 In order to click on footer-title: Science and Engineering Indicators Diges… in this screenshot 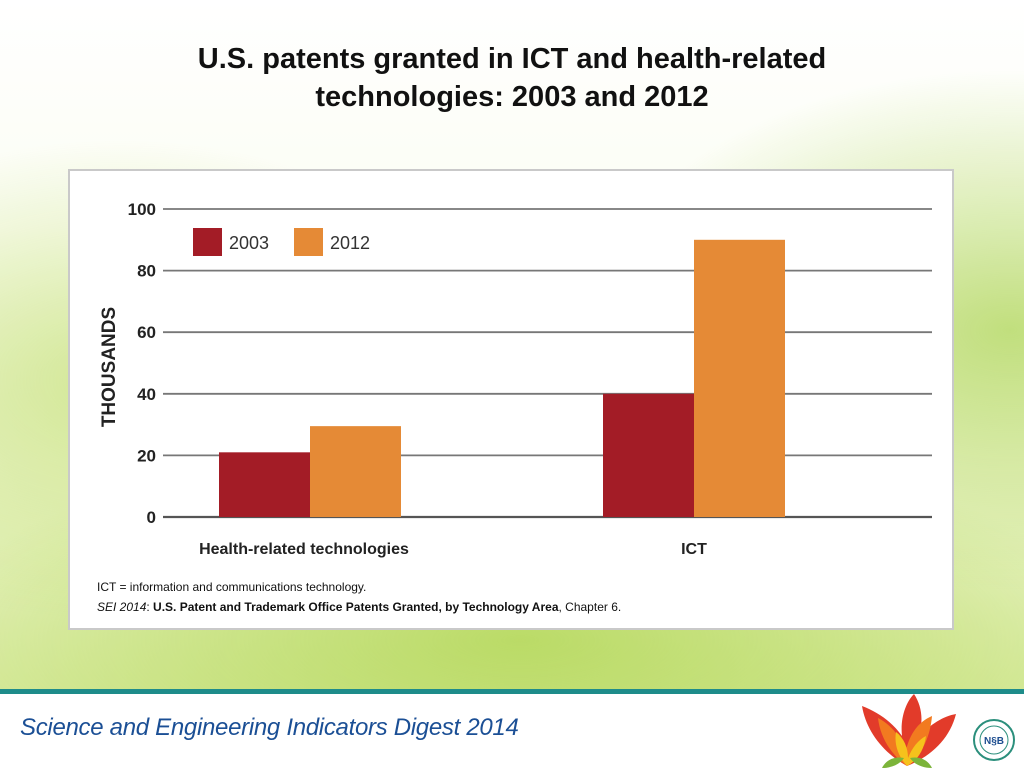, I will do `click(269, 727)`.